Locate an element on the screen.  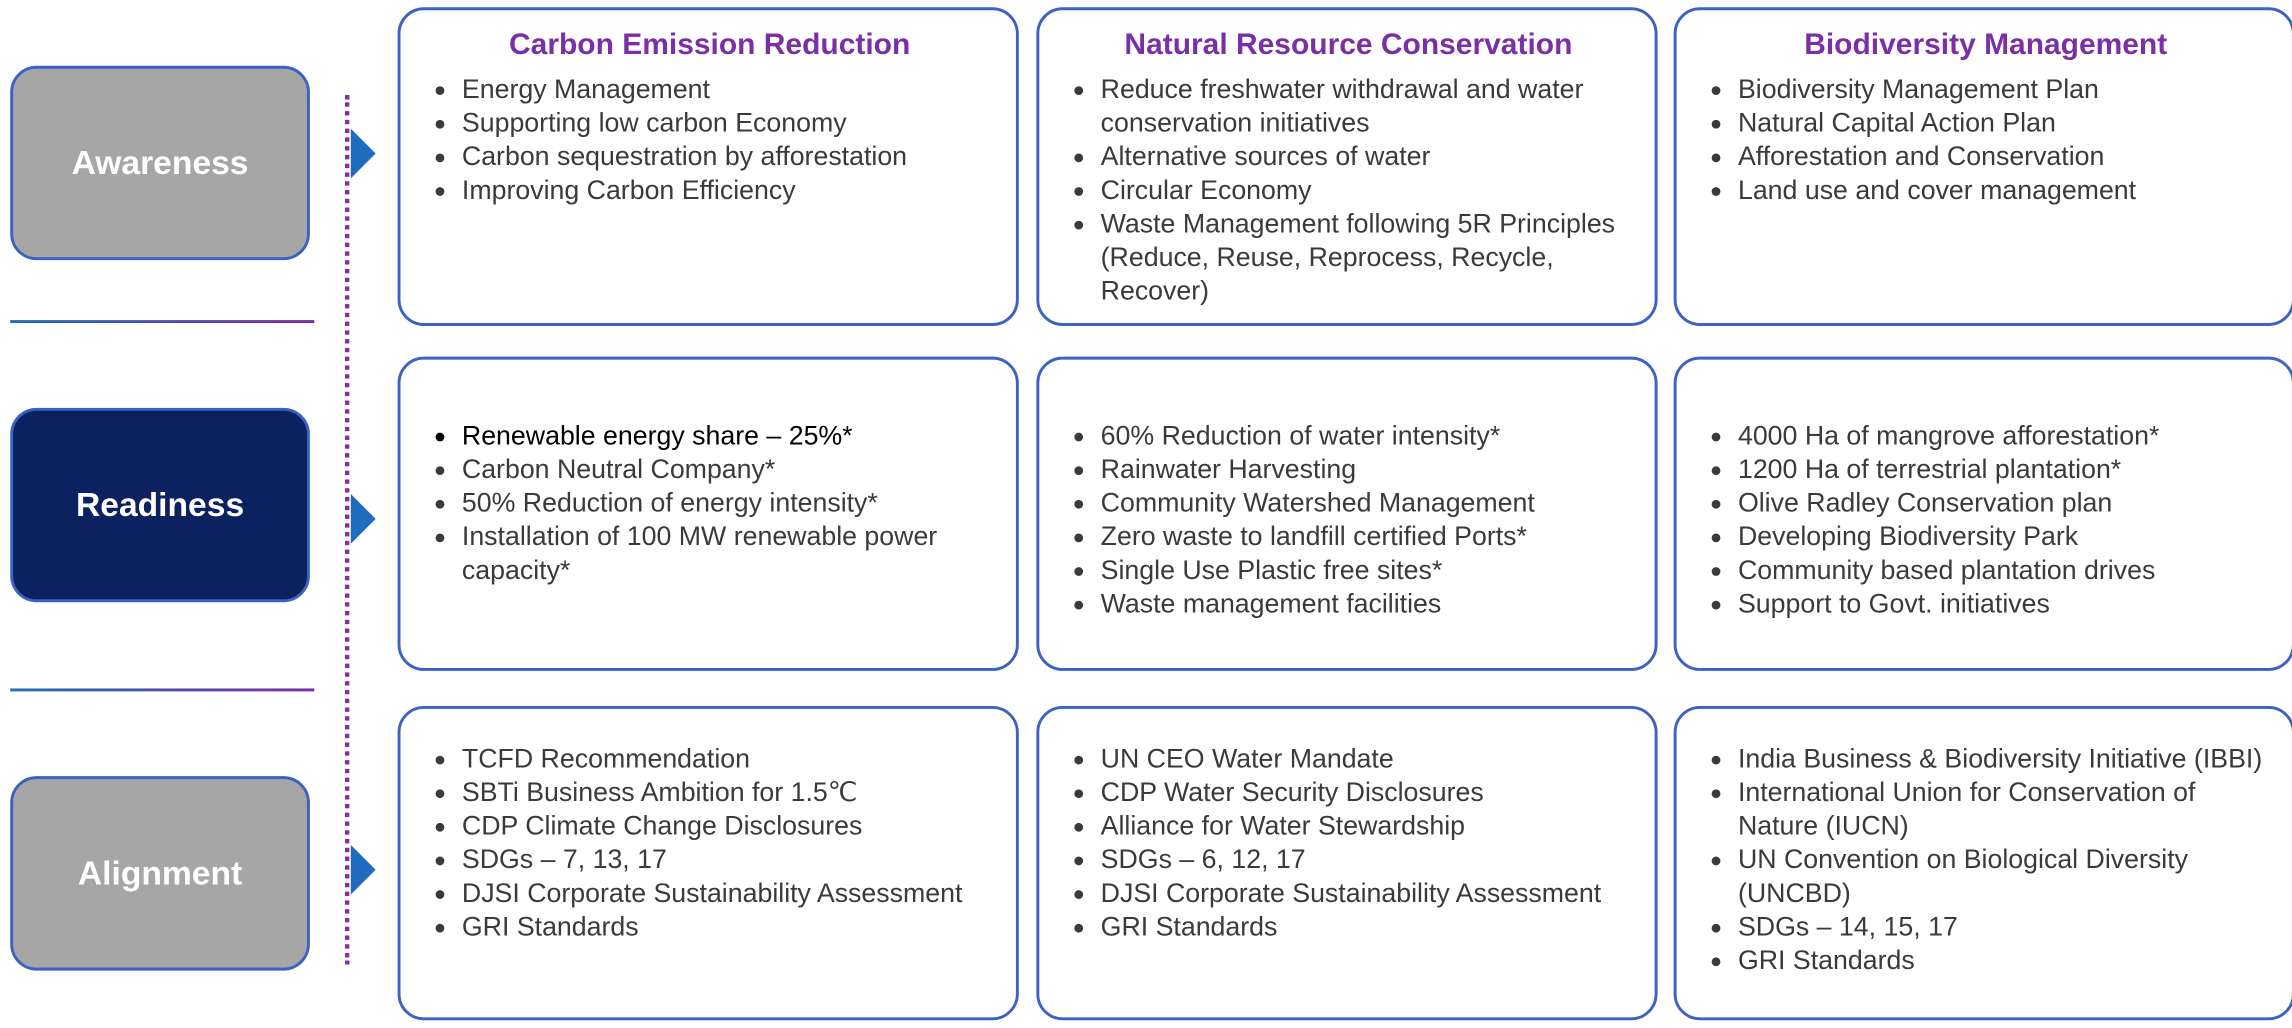
bullet-item: 1200 Ha of terrestrial plantation* is located at coordinates (2006, 469).